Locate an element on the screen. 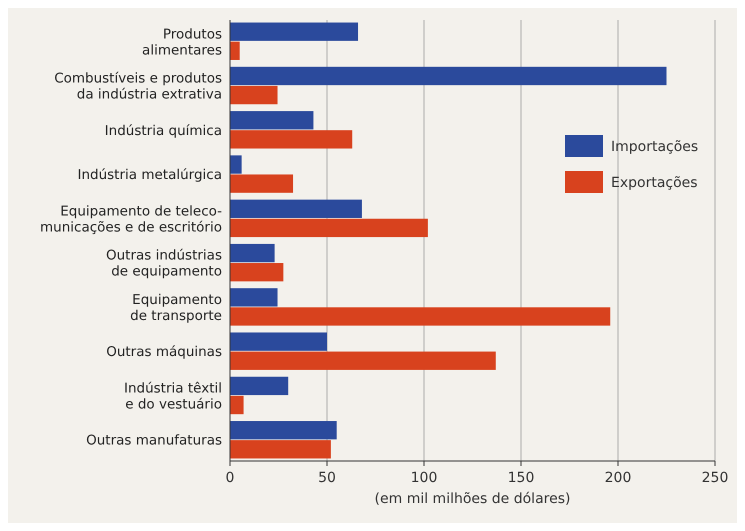 The height and width of the screenshot is (531, 745). y-tick-label: Equipamento de transporte is located at coordinates (176, 308).